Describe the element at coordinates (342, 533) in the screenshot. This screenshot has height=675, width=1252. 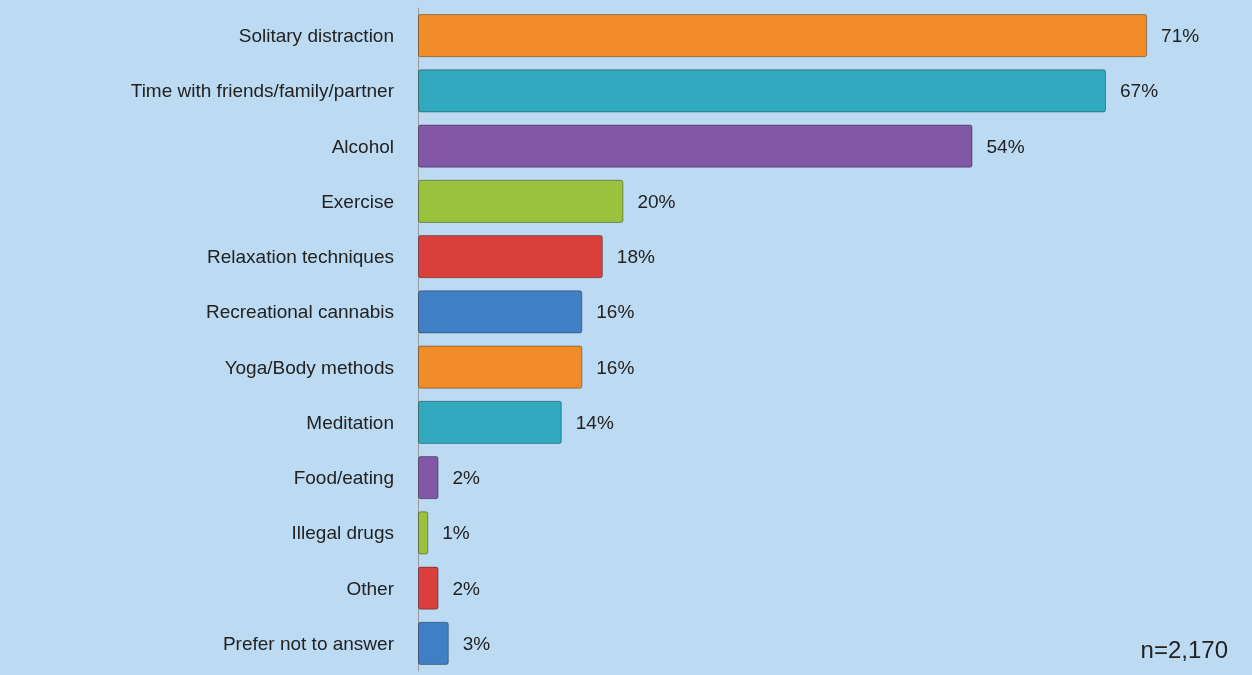
I see `y-tick-label: Illegal drugs` at that location.